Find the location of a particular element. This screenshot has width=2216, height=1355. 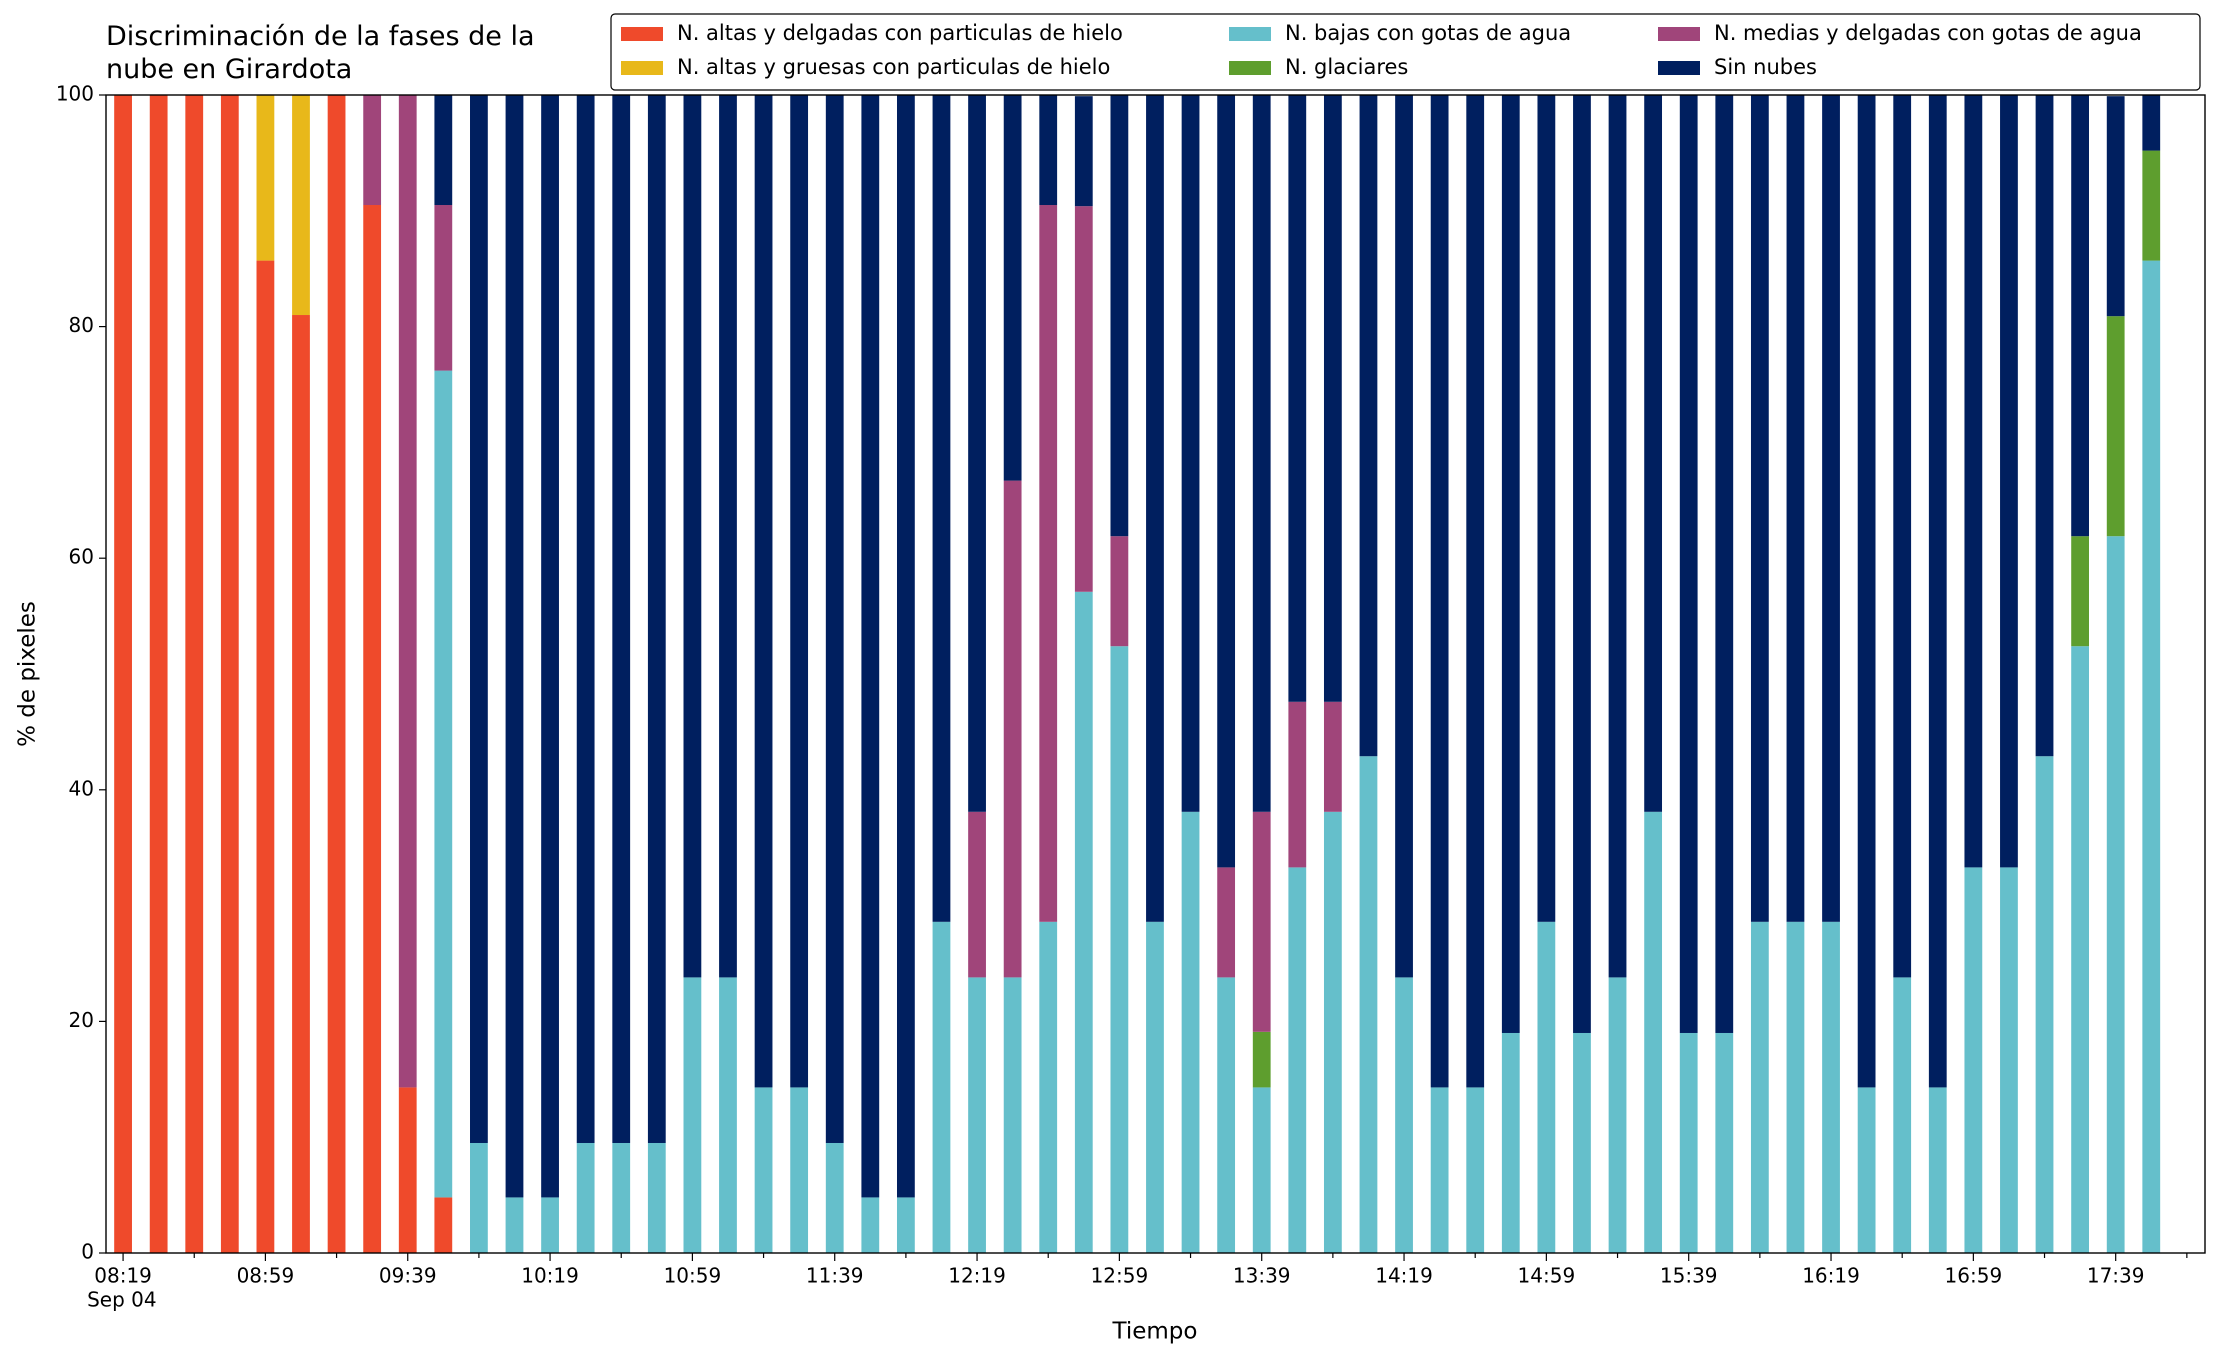

x-tick-label: 12:59 is located at coordinates (1120, 1276).